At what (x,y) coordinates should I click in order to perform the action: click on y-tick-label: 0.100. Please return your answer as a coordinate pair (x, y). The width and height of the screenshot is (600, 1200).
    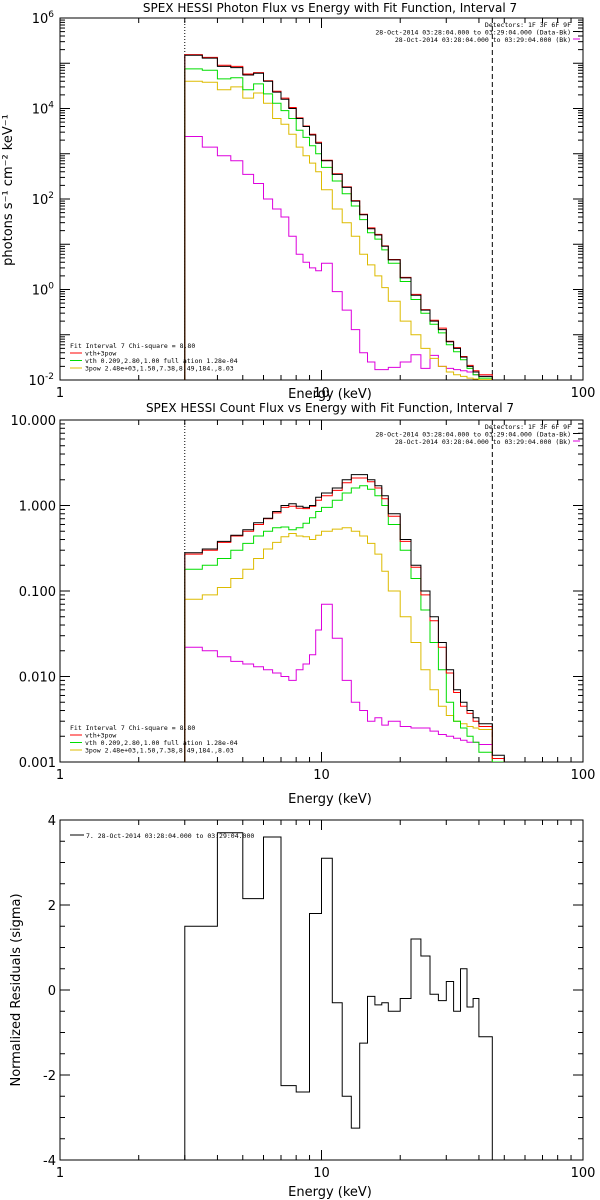
    Looking at the image, I should click on (37, 592).